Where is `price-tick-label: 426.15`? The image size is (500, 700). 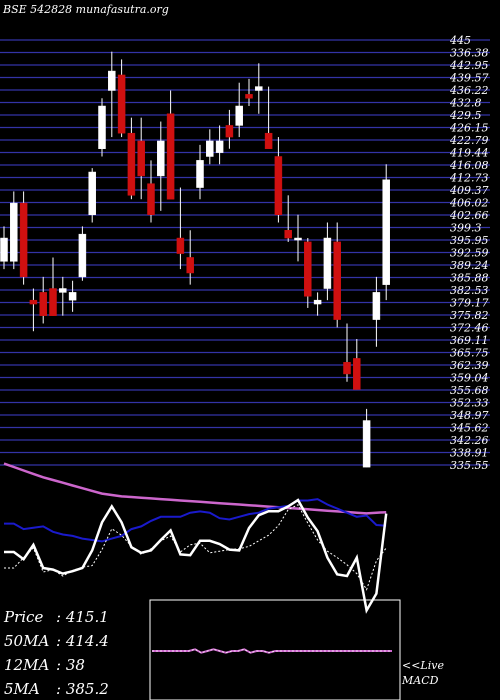
price-tick-label: 426.15 is located at coordinates (469, 128).